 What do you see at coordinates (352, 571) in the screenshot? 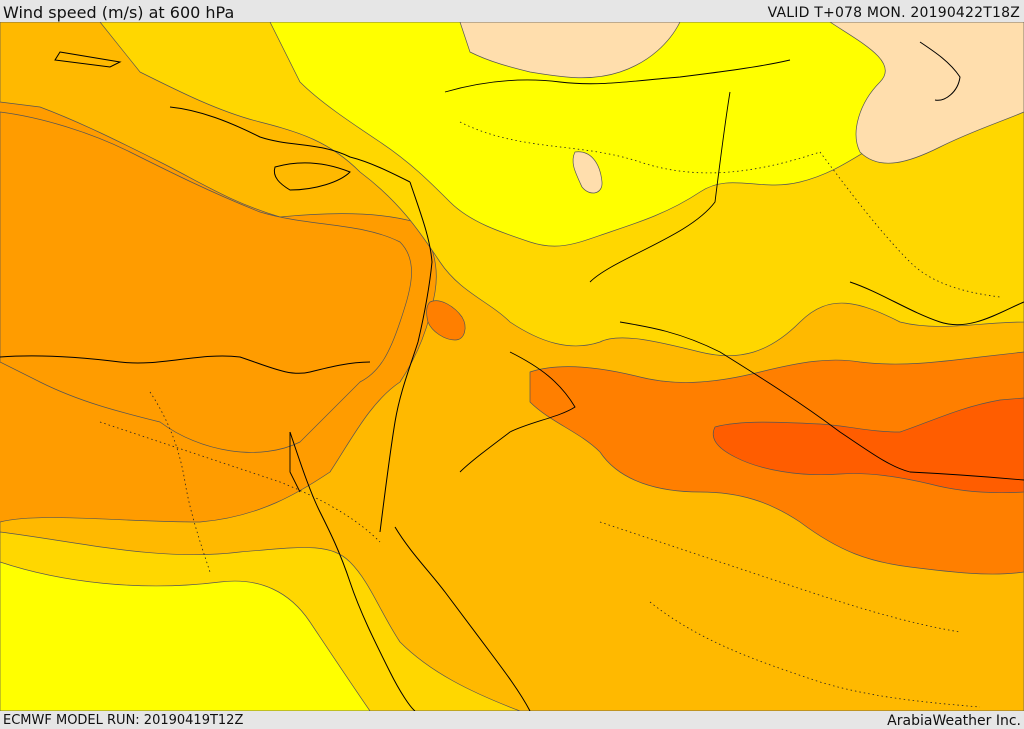
I see `red-sea-west-coast` at bounding box center [352, 571].